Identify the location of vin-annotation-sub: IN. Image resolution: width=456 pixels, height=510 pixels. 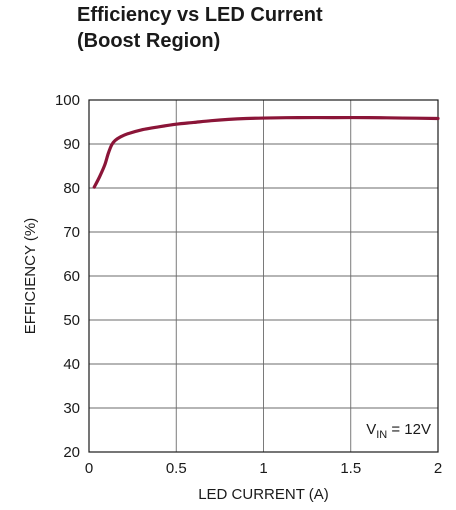
(381, 435).